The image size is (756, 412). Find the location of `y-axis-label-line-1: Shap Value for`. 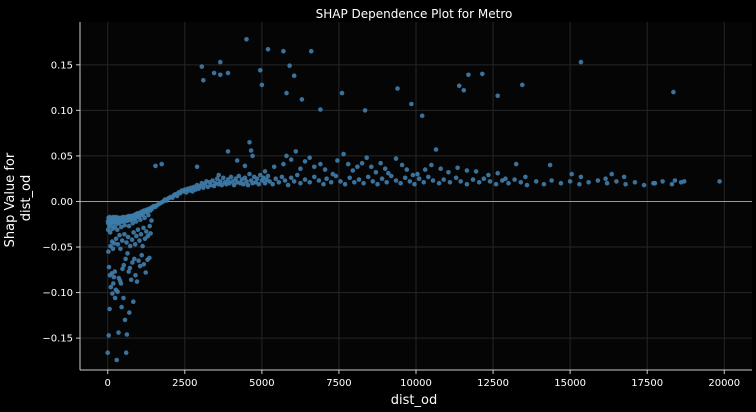

y-axis-label-line-1: Shap Value for is located at coordinates (10, 199).